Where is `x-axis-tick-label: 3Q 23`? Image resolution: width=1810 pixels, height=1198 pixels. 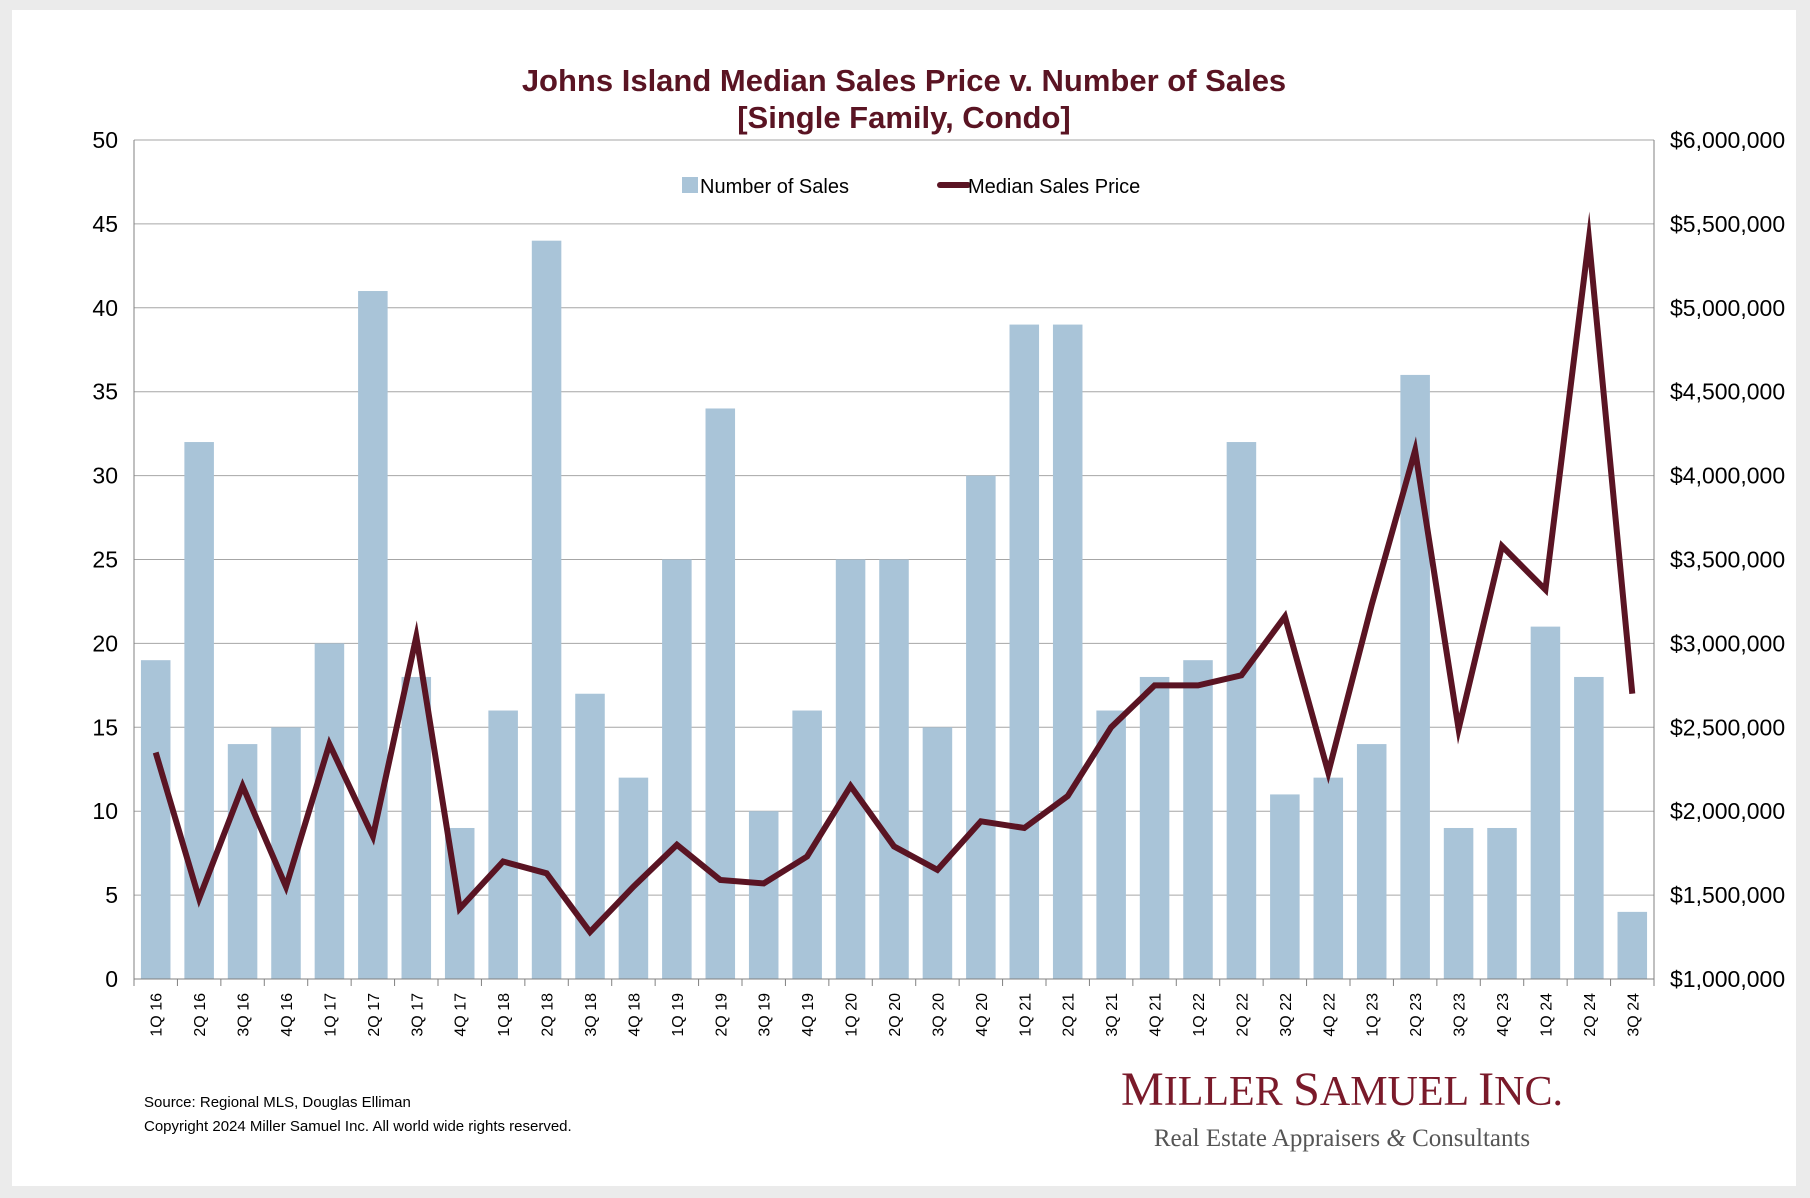 x-axis-tick-label: 3Q 23 is located at coordinates (1460, 1015).